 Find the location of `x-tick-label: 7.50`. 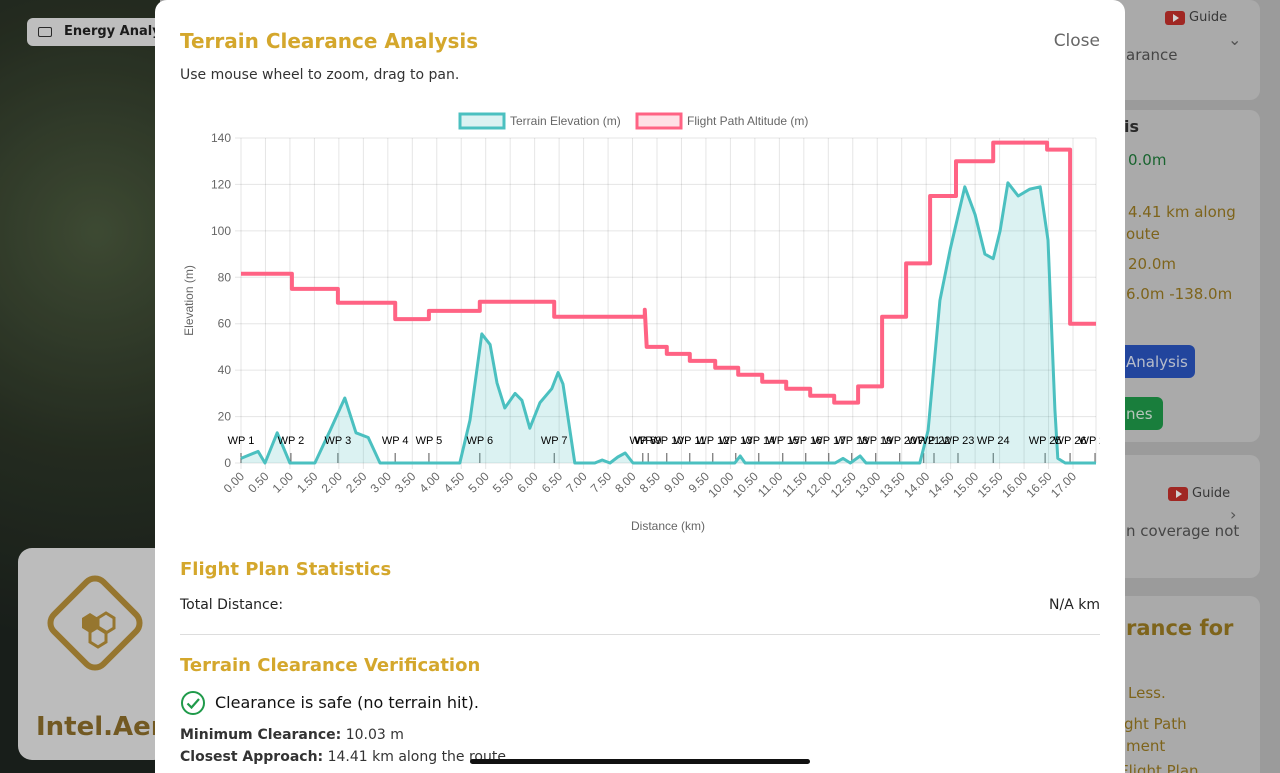

x-tick-label: 7.50 is located at coordinates (601, 482).